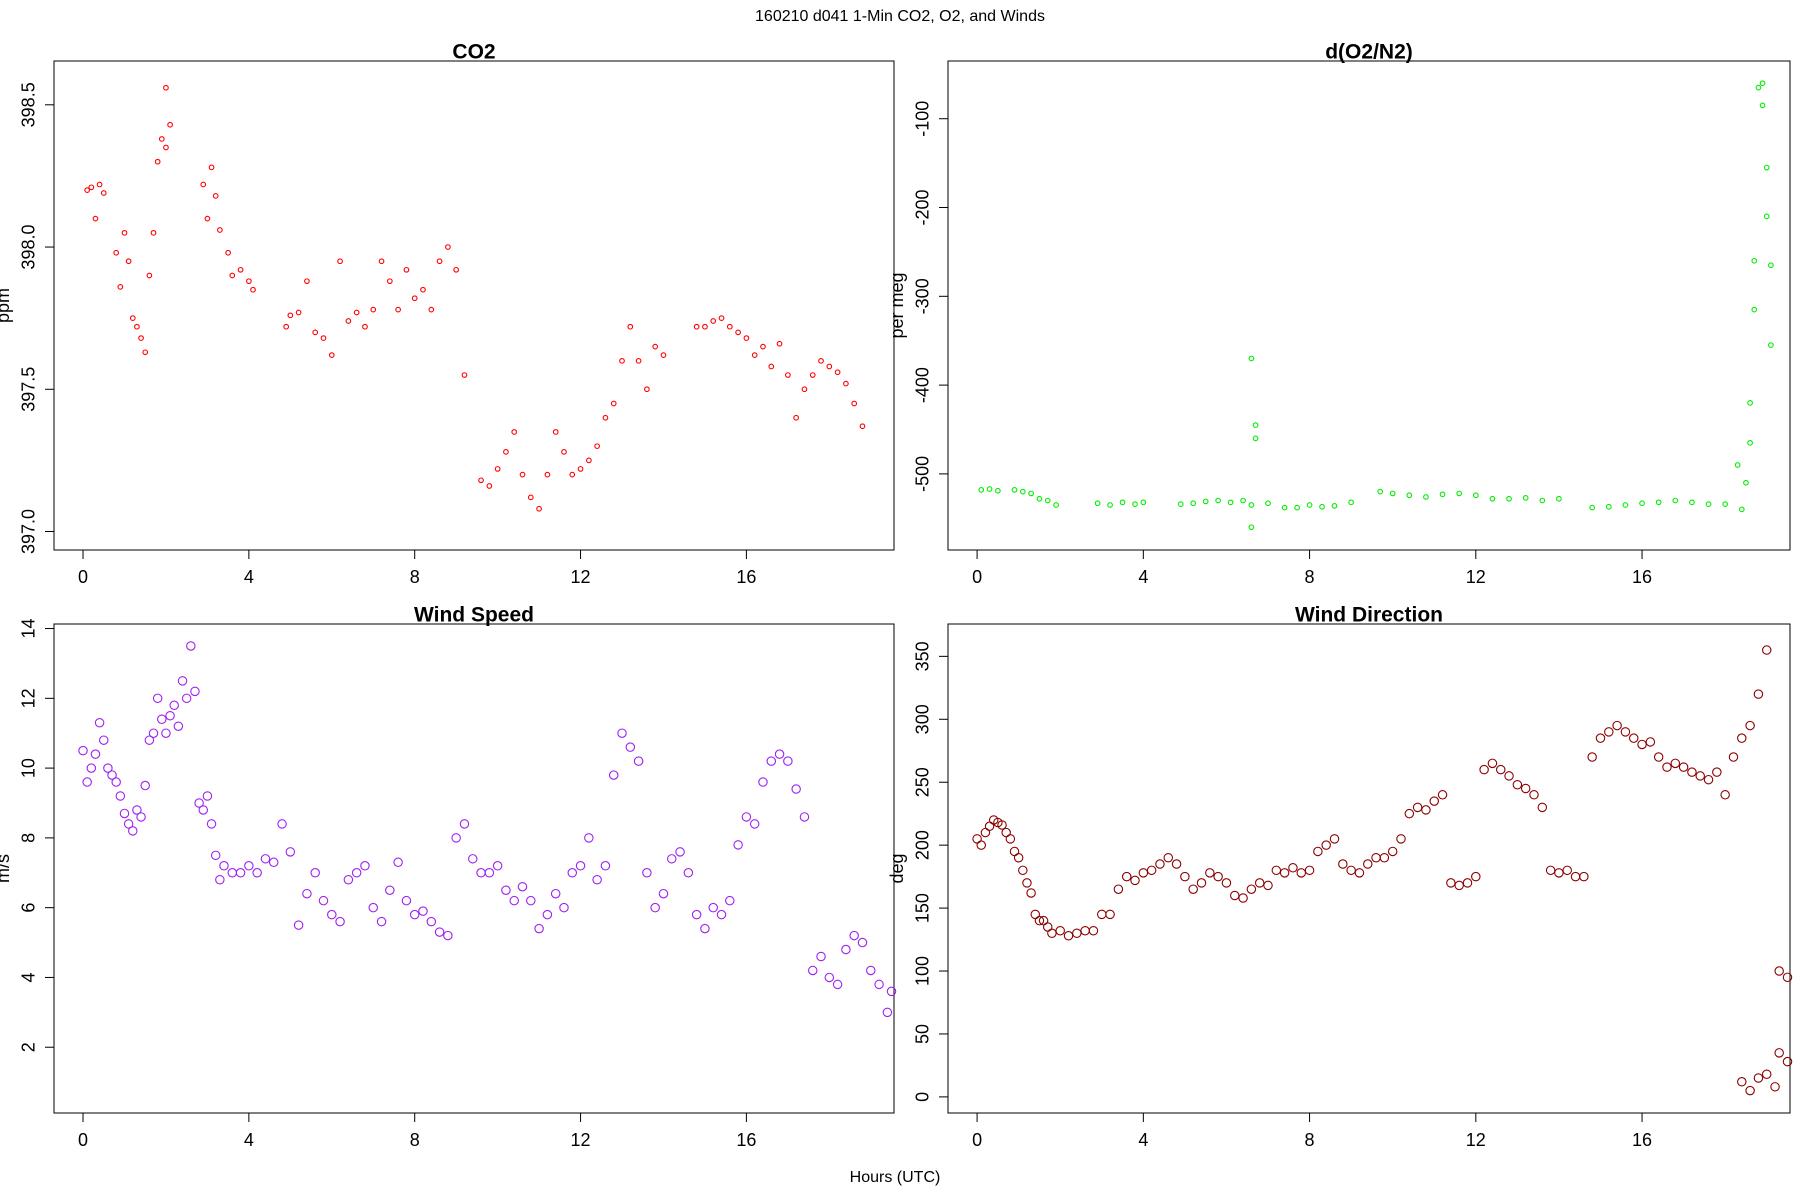  What do you see at coordinates (581, 1140) in the screenshot?
I see `x-tick-label: 12` at bounding box center [581, 1140].